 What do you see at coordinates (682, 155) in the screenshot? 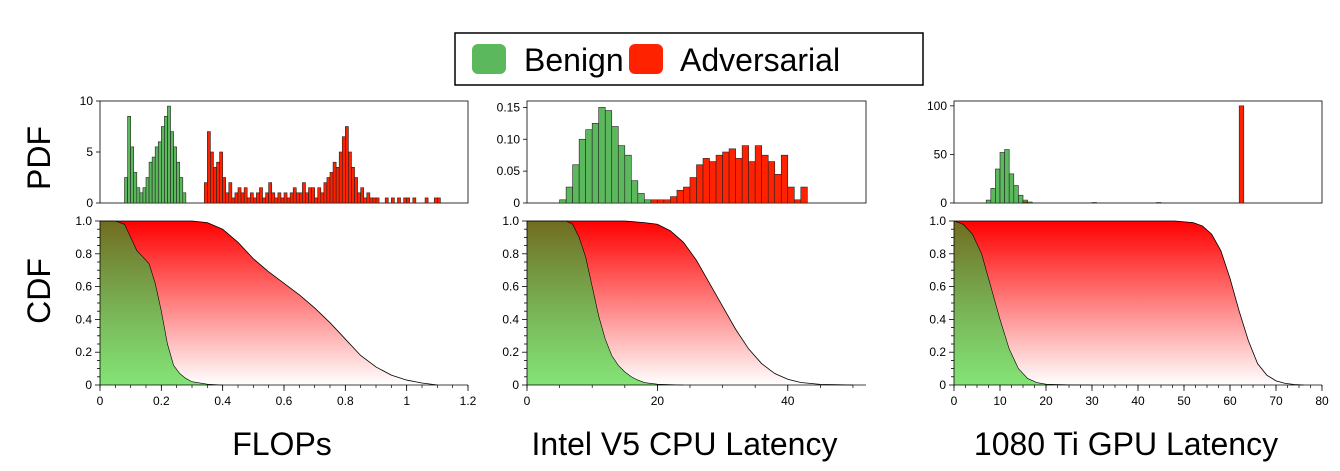
I see `pdf-panel-1: 0 0.05 0.10 0.15` at bounding box center [682, 155].